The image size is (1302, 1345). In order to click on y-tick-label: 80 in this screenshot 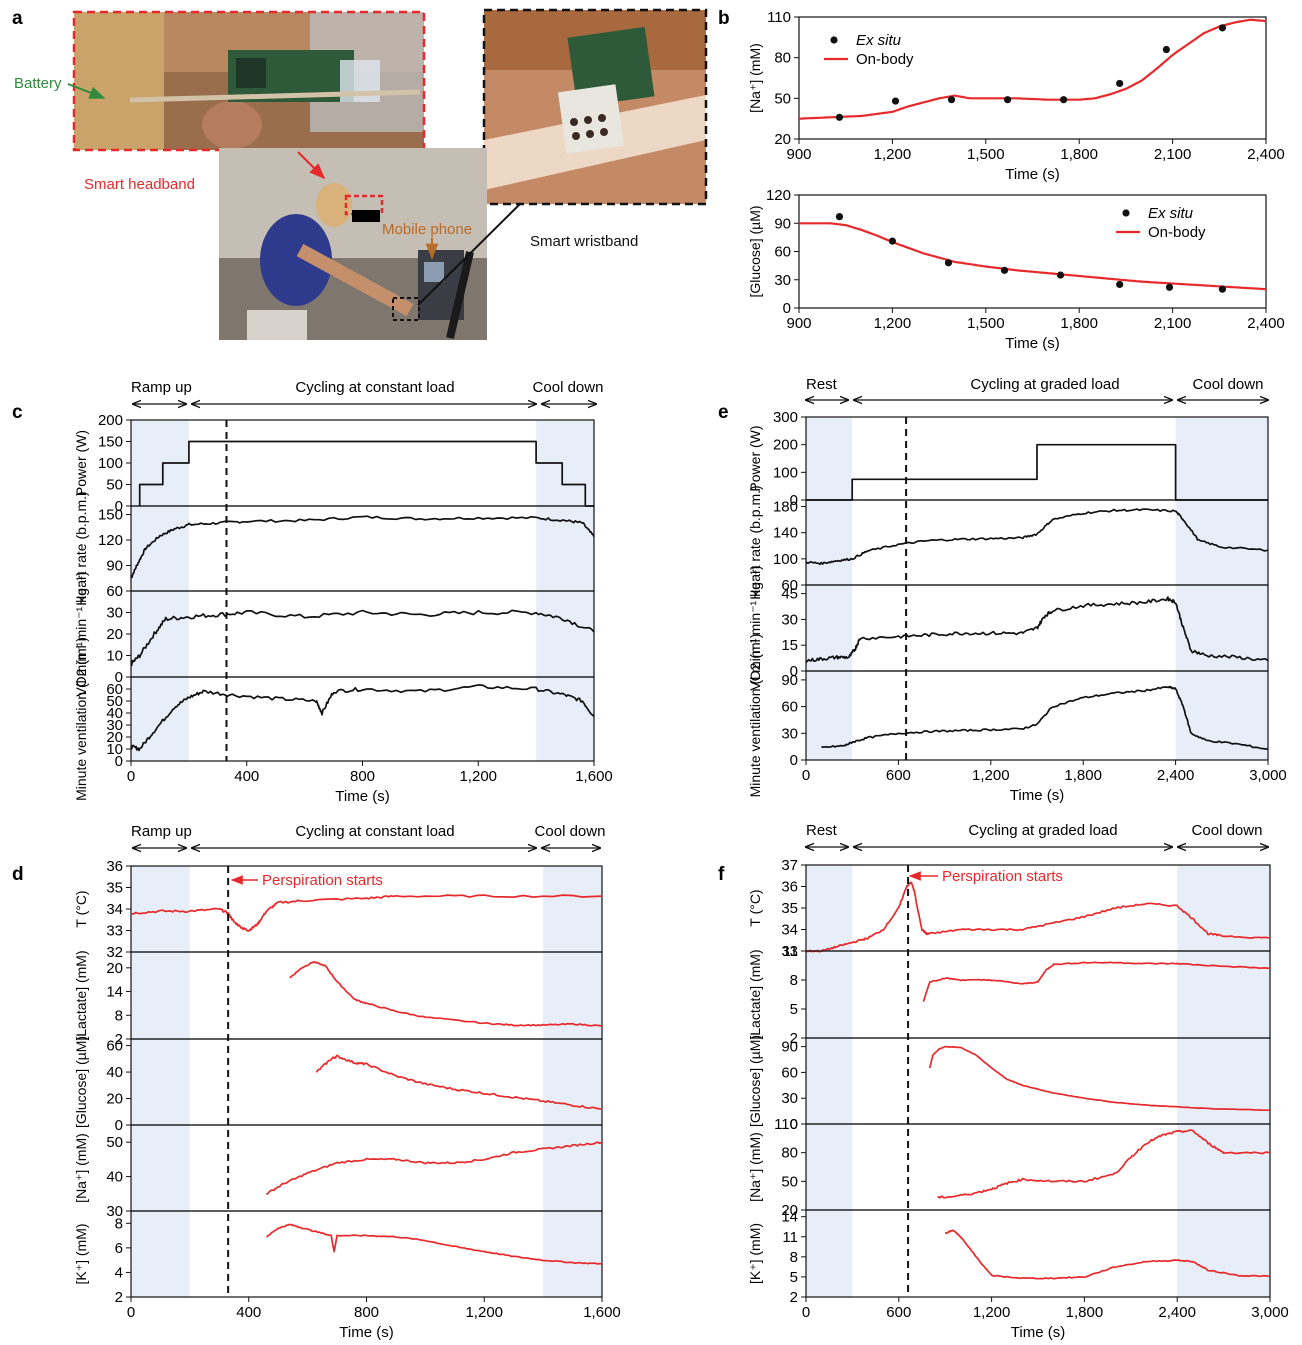, I will do `click(782, 58)`.